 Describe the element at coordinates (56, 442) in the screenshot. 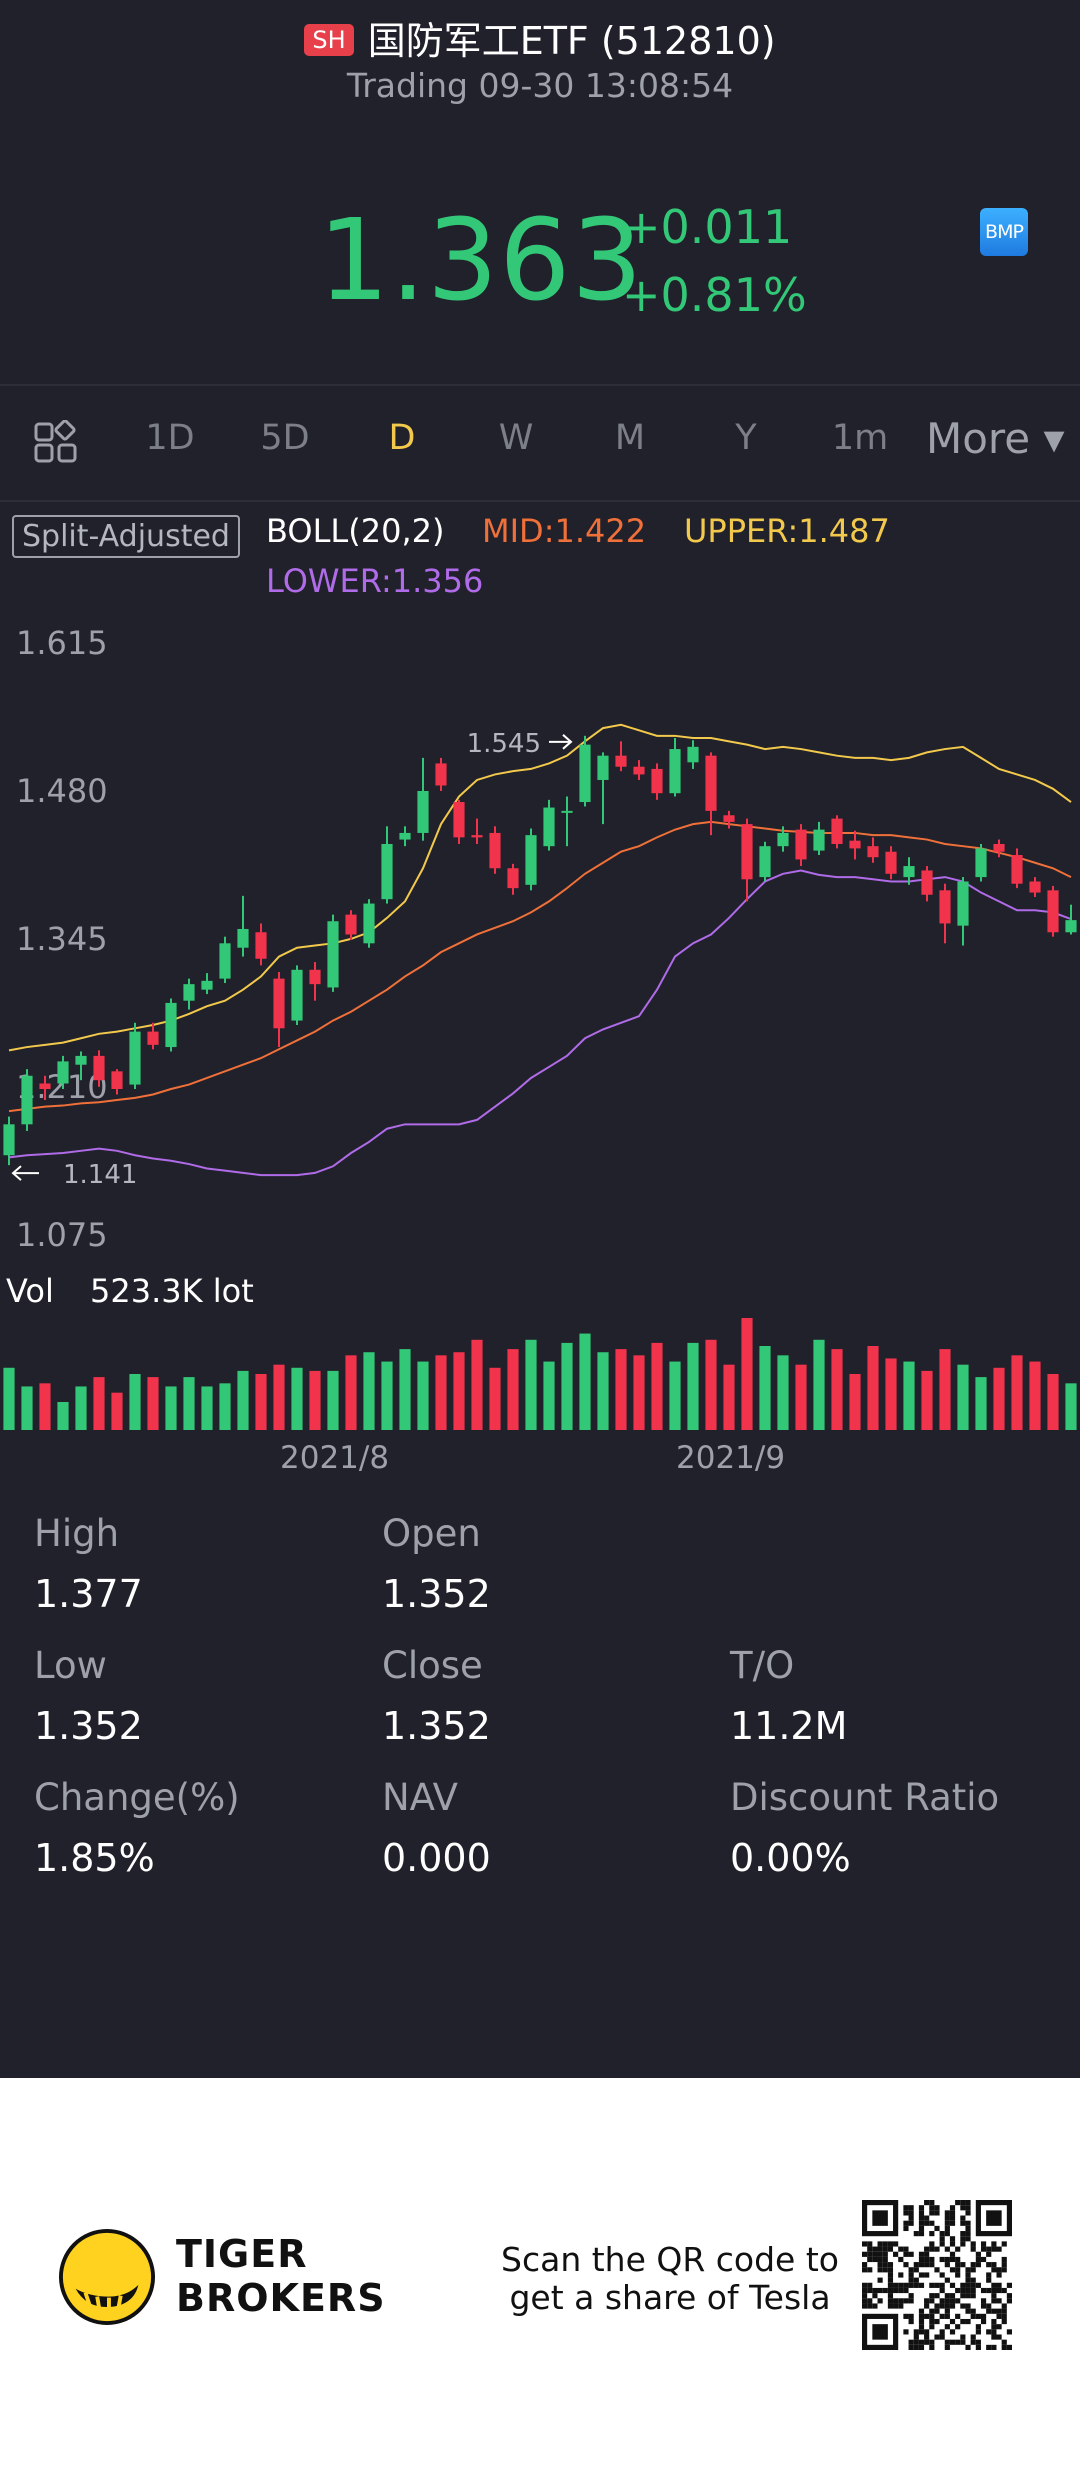

I see `layout-grid-icon` at that location.